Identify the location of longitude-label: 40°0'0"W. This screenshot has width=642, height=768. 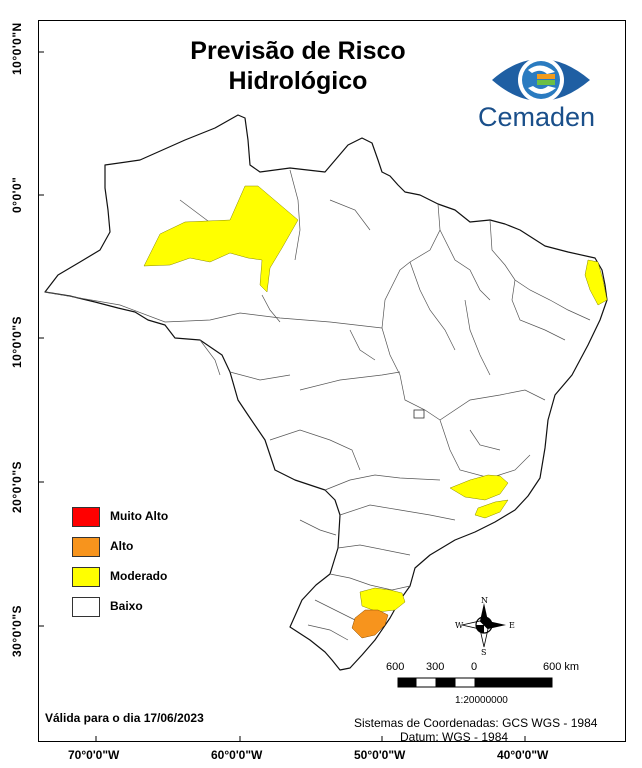
(523, 755).